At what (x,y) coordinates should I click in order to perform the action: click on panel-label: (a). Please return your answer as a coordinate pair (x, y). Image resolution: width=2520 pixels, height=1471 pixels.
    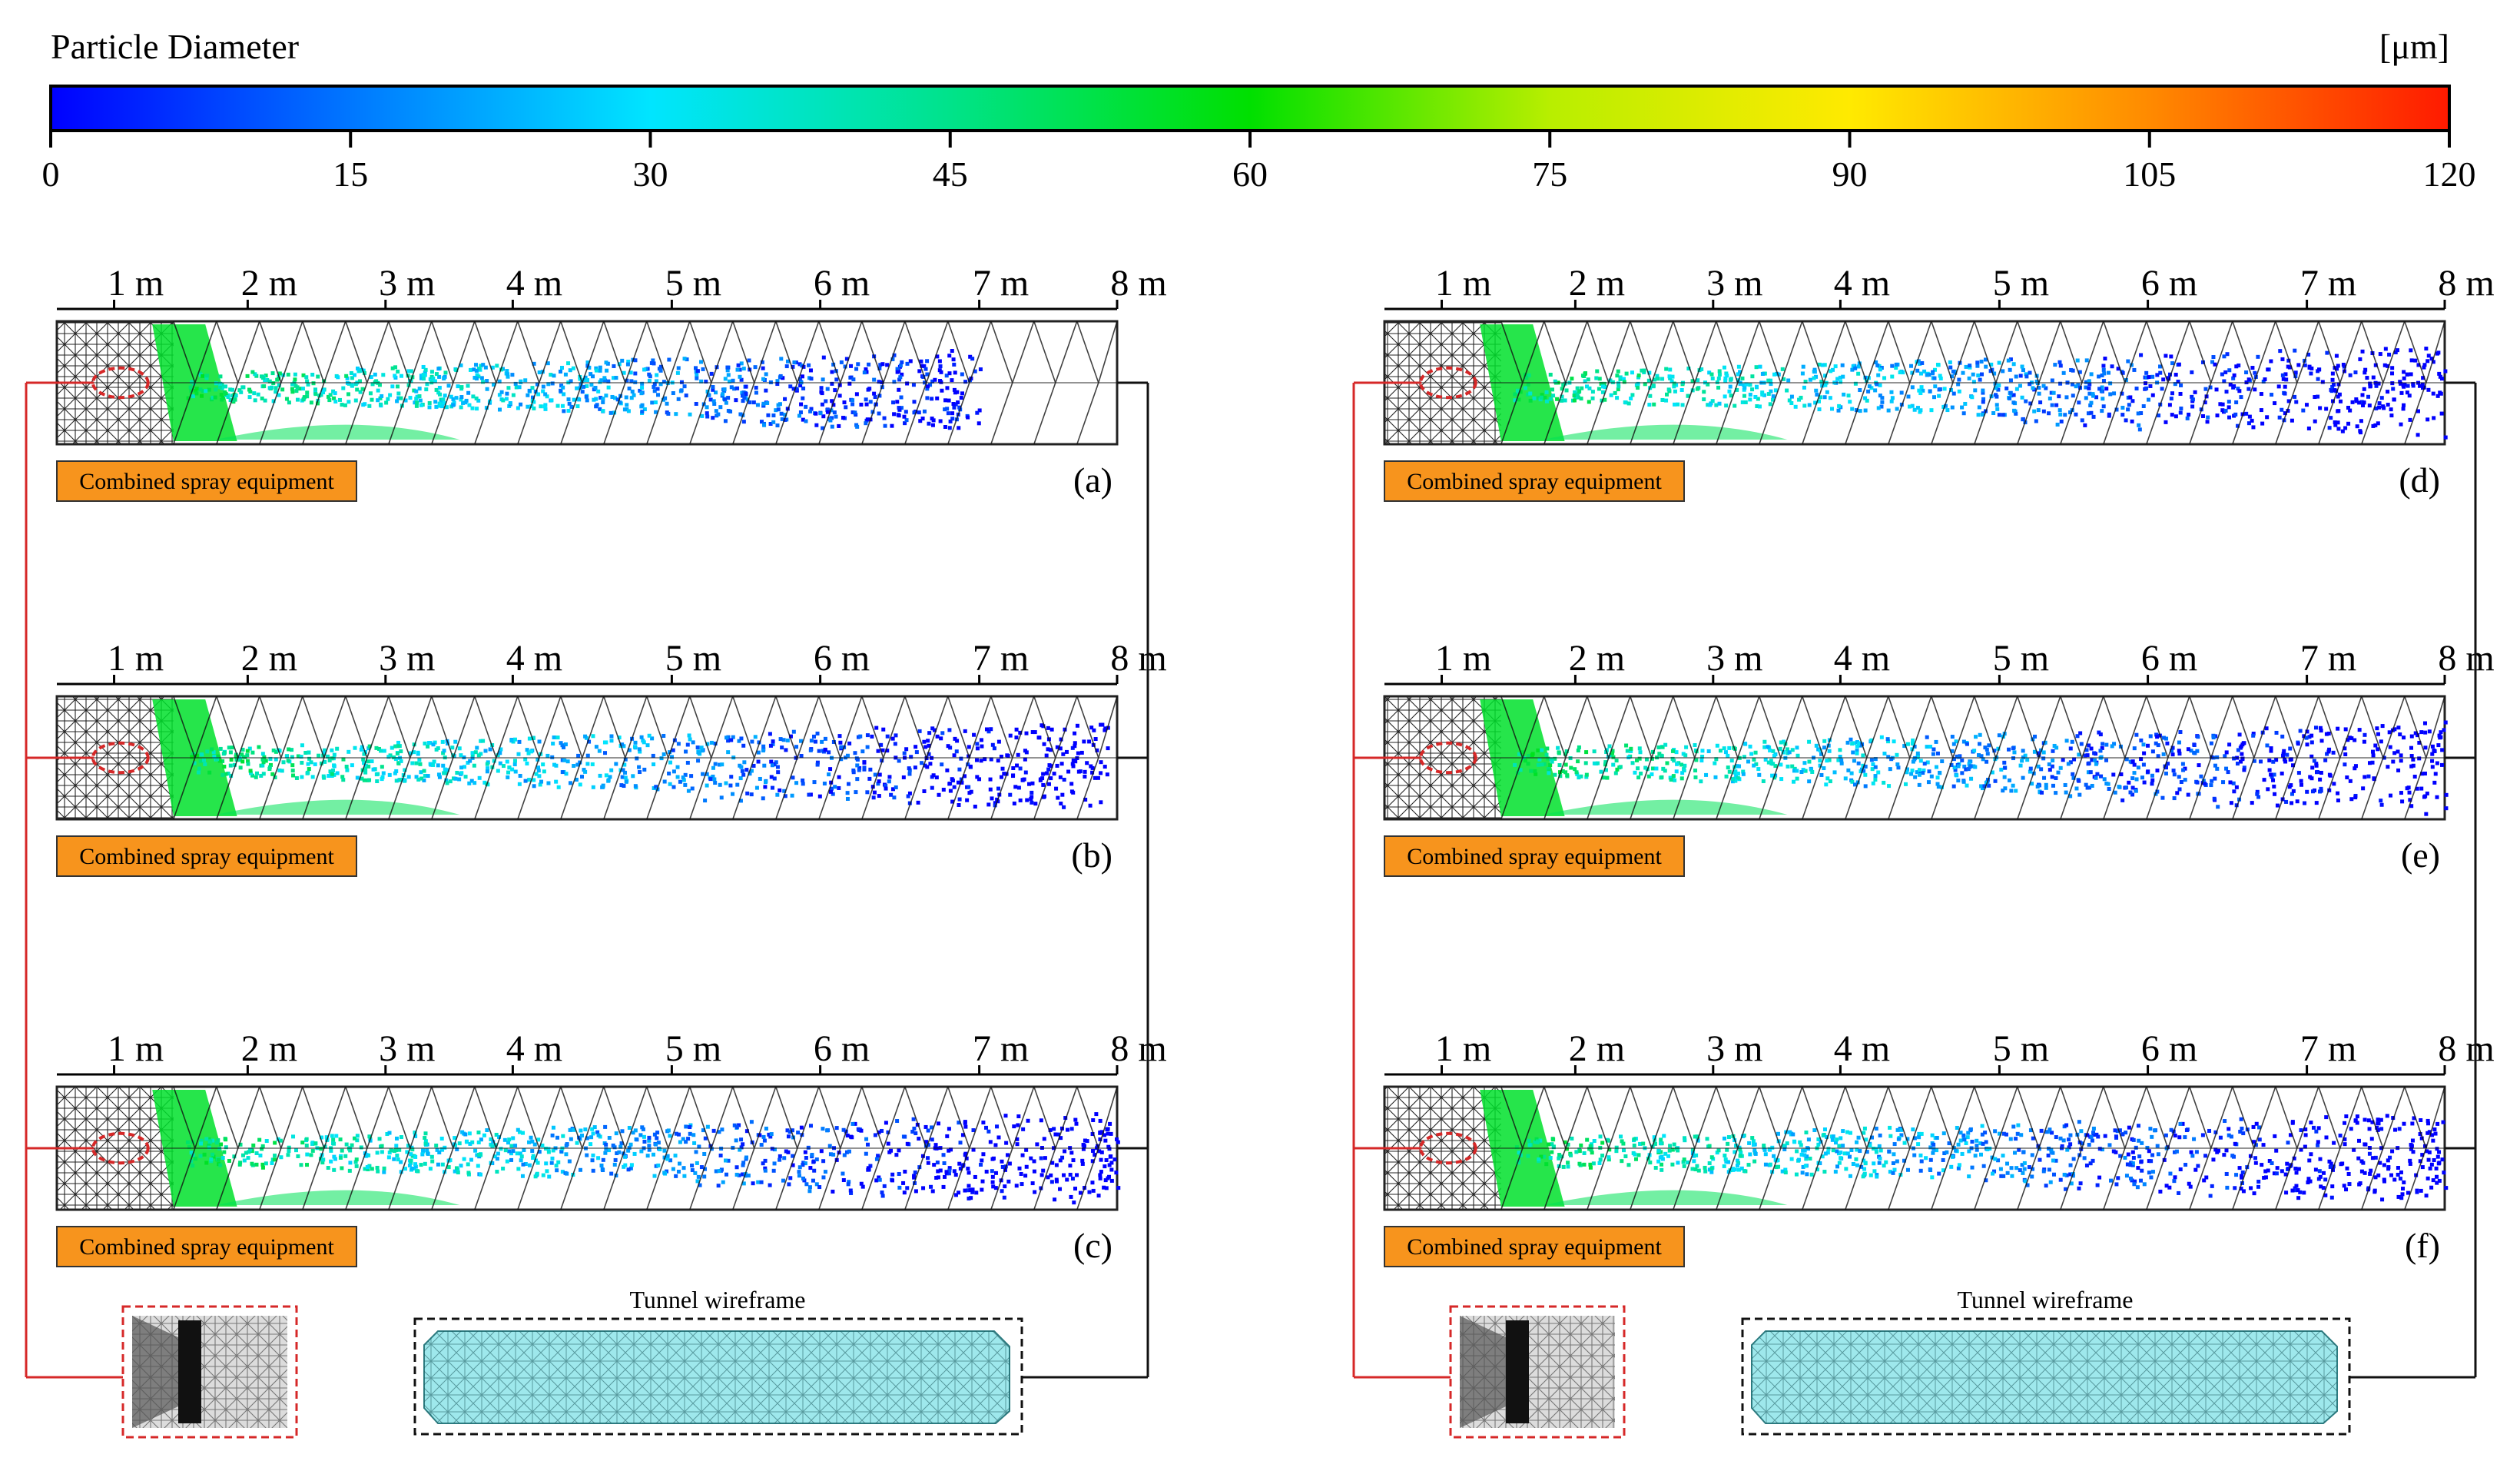
    Looking at the image, I should click on (1092, 480).